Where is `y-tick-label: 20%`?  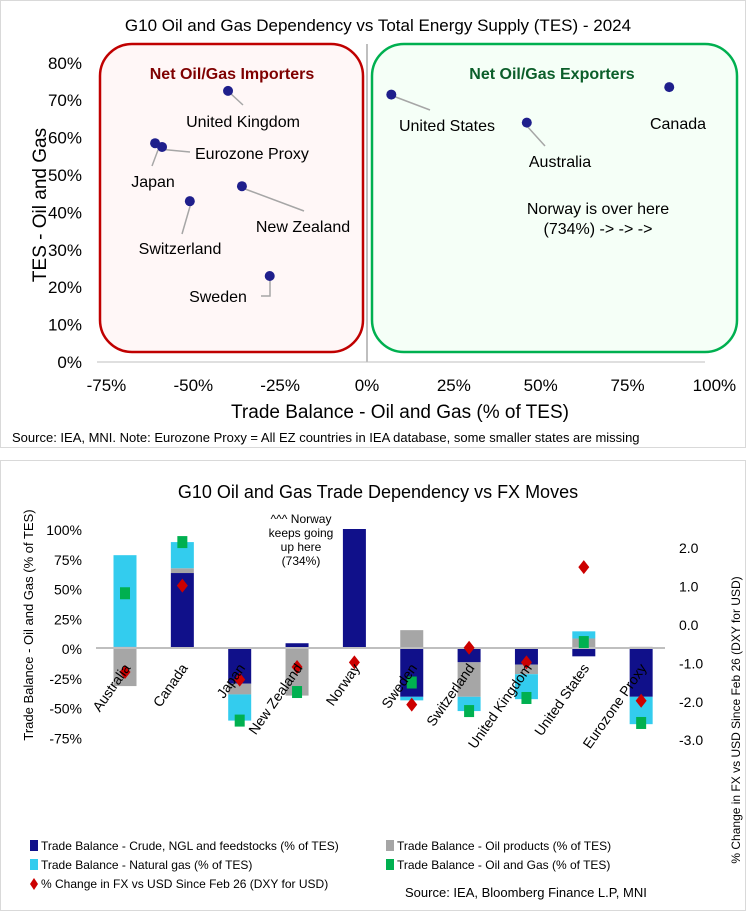
y-tick-label: 20% is located at coordinates (65, 287).